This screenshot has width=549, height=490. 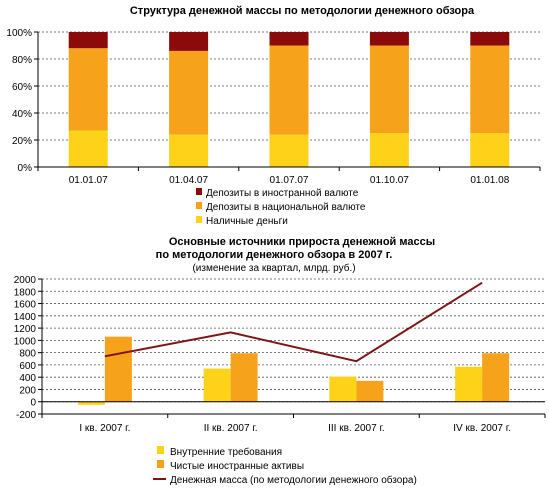 What do you see at coordinates (389, 180) in the screenshot?
I see `chart1-x-tick-label: 01.10.07` at bounding box center [389, 180].